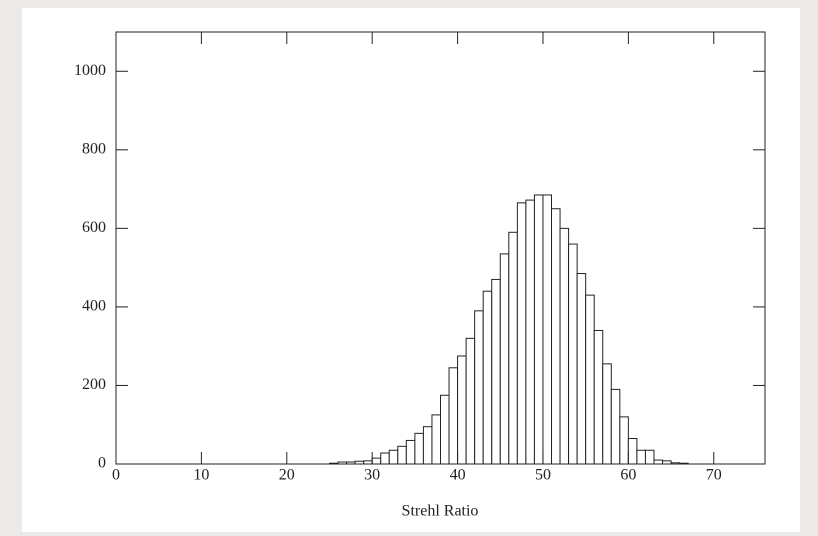 This screenshot has width=818, height=536. Describe the element at coordinates (94, 148) in the screenshot. I see `y-tick-label: 800` at that location.